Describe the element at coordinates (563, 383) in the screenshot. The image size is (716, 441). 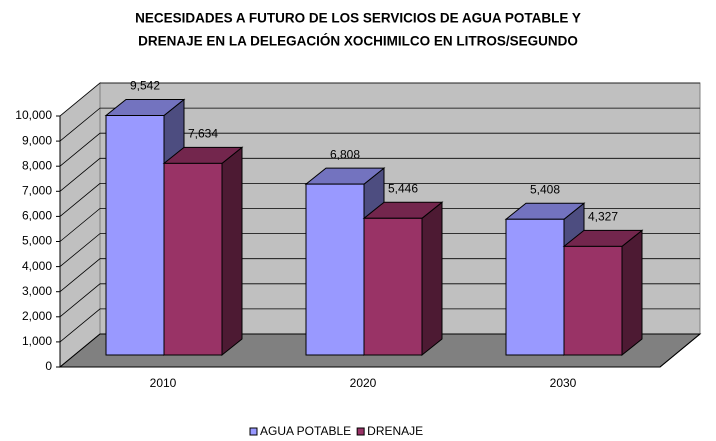
I see `x-tick-label: 2030` at that location.